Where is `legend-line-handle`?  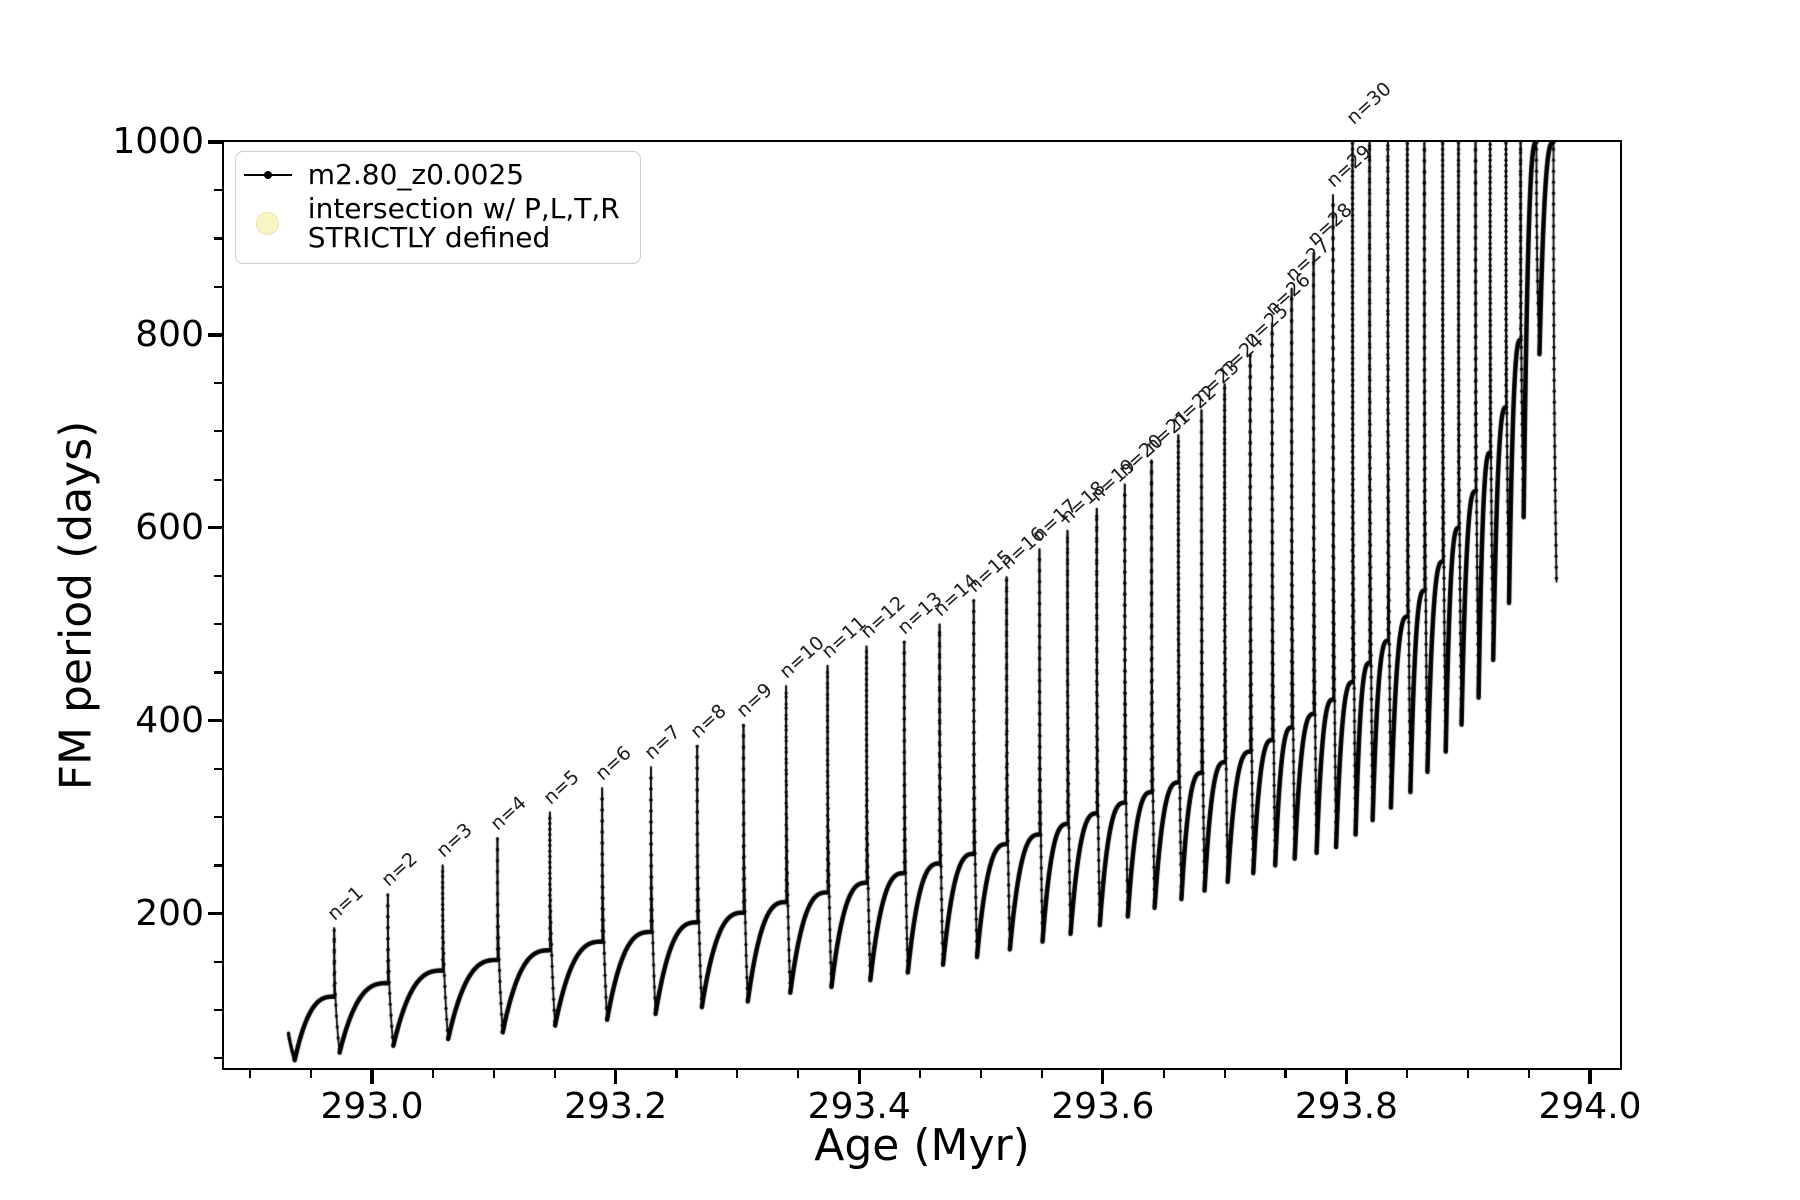 legend-line-handle is located at coordinates (267, 175).